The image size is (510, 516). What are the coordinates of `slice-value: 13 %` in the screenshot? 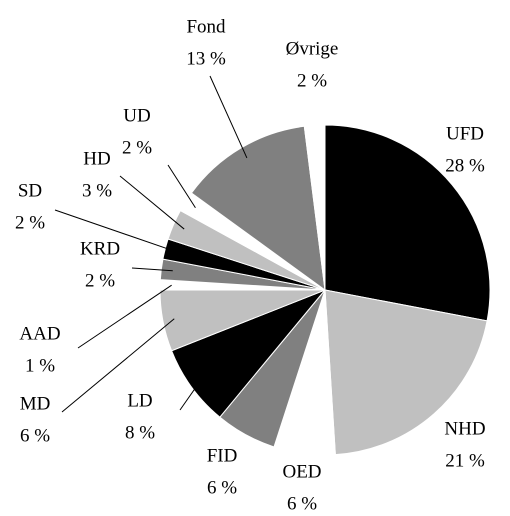 It's located at (206, 58).